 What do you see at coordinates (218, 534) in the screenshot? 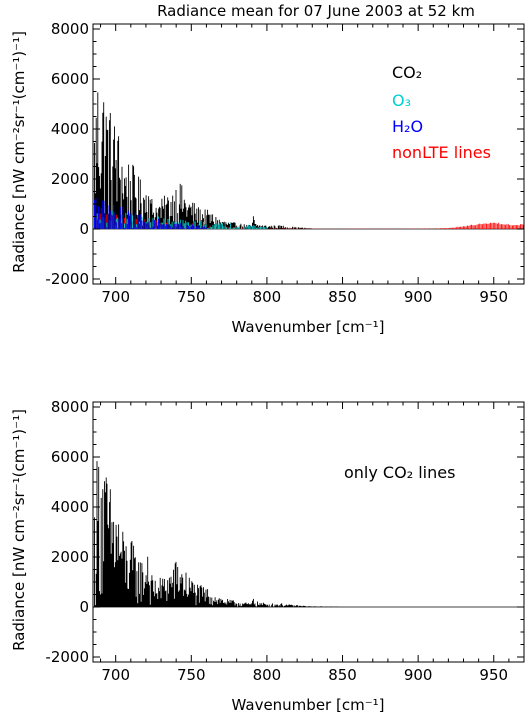
I see `series-CO₂-lines` at bounding box center [218, 534].